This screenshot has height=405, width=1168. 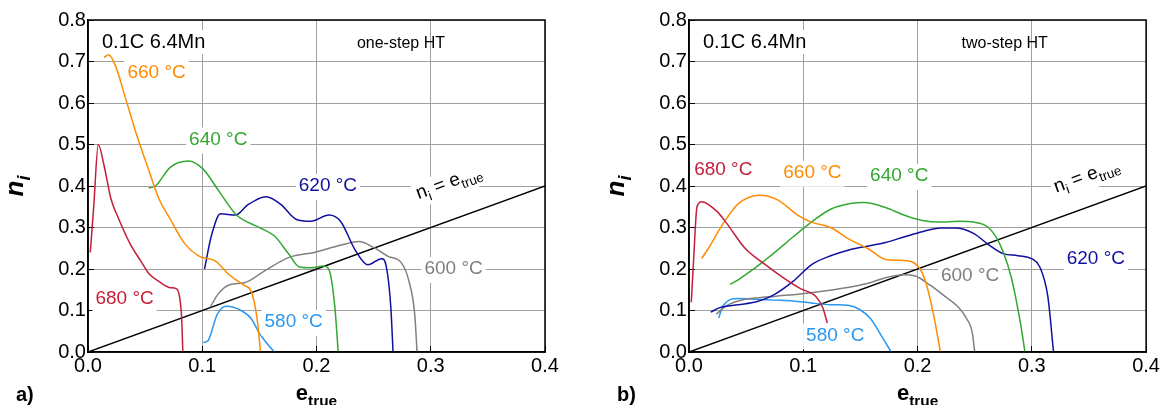 I want to click on annotation: one-step HT, so click(x=401, y=43).